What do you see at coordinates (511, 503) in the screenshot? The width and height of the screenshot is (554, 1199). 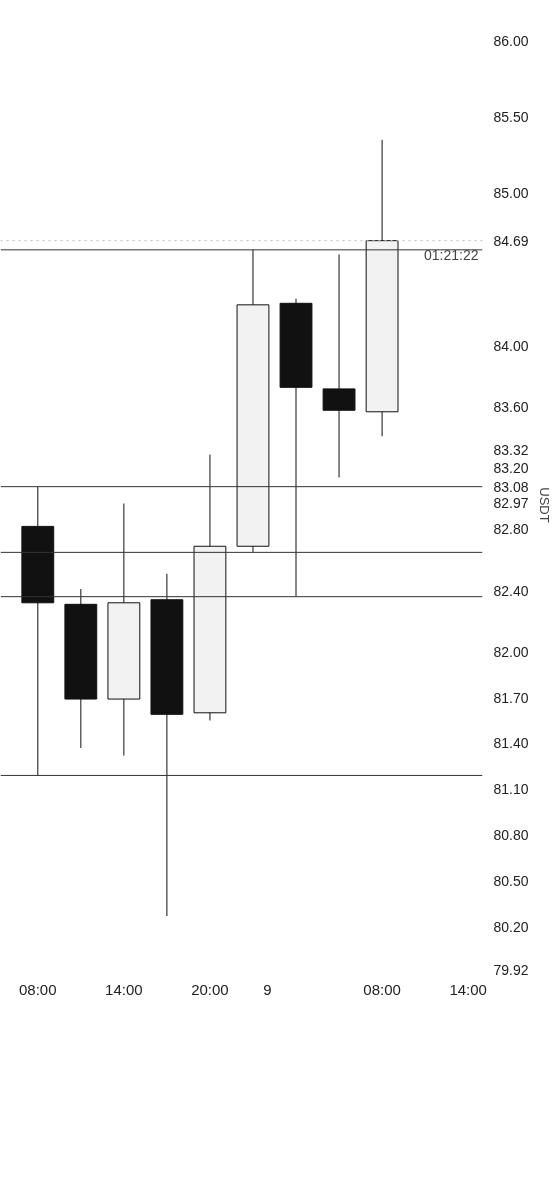 I see `y-tick-label: 82.97` at bounding box center [511, 503].